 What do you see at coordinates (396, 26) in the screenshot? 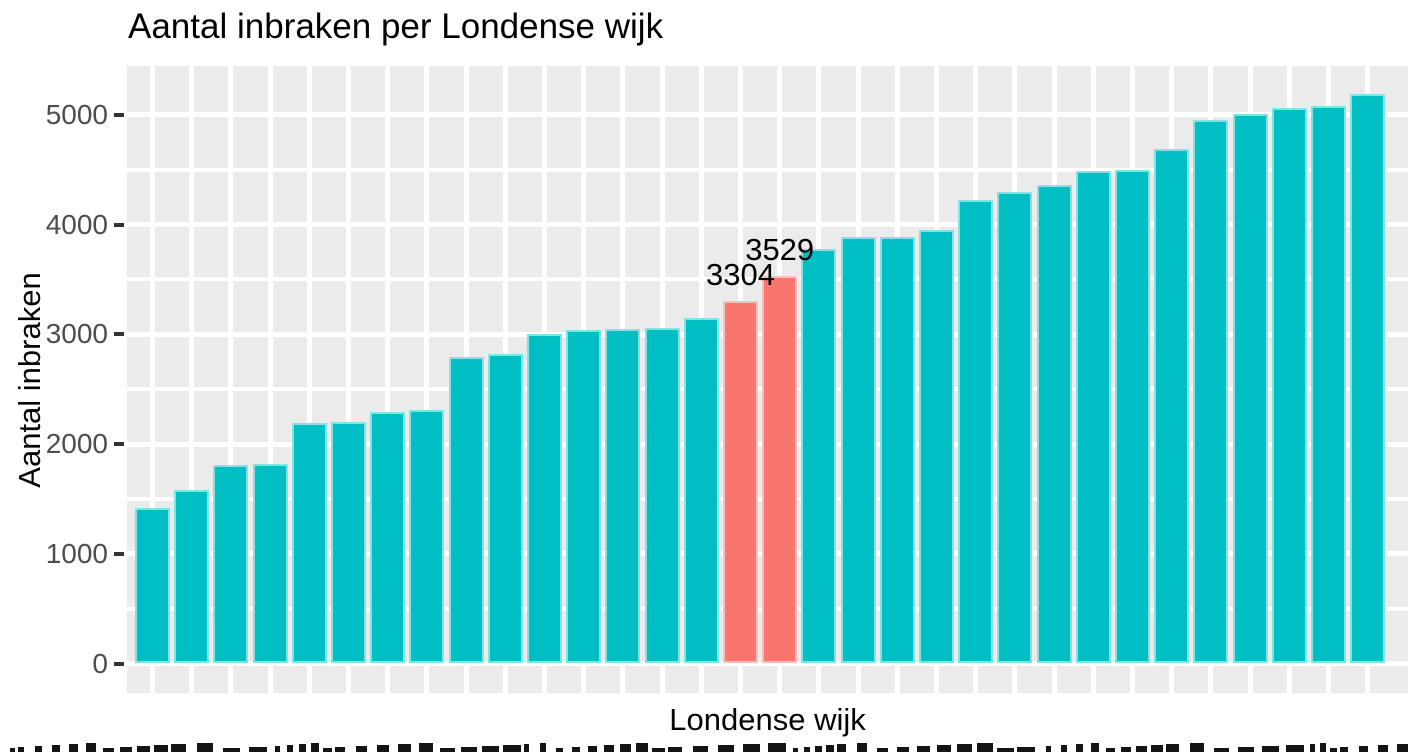
I see `chart-title: Aantal inbraken per Londense wijk` at bounding box center [396, 26].